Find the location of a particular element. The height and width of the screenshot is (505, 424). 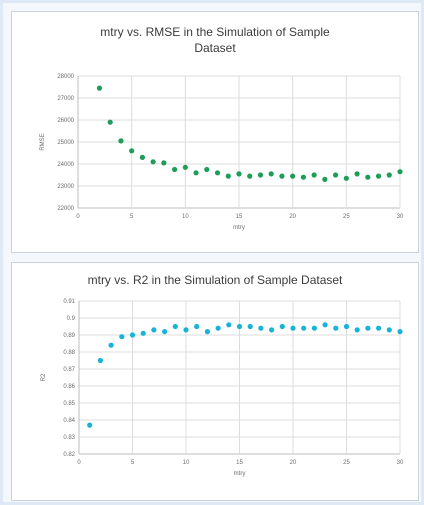

r2-y-tick-label: 0.82 is located at coordinates (69, 455).